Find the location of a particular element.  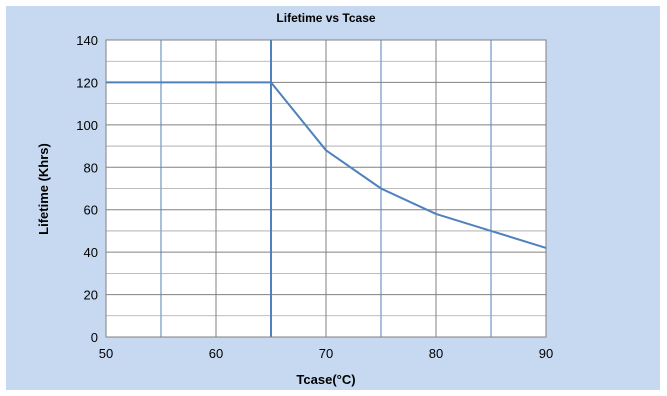

x-tick-label: 50 is located at coordinates (106, 353).